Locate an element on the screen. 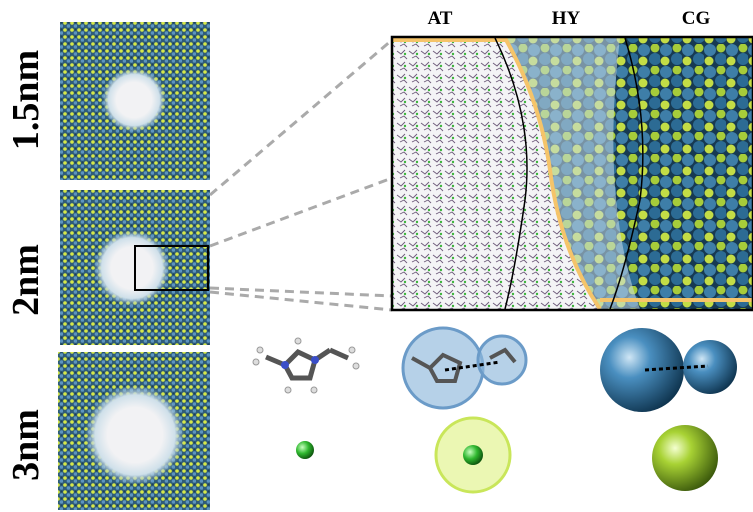 Image resolution: width=753 pixels, height=512 pixels. size-label: 1.5nm is located at coordinates (26, 100).